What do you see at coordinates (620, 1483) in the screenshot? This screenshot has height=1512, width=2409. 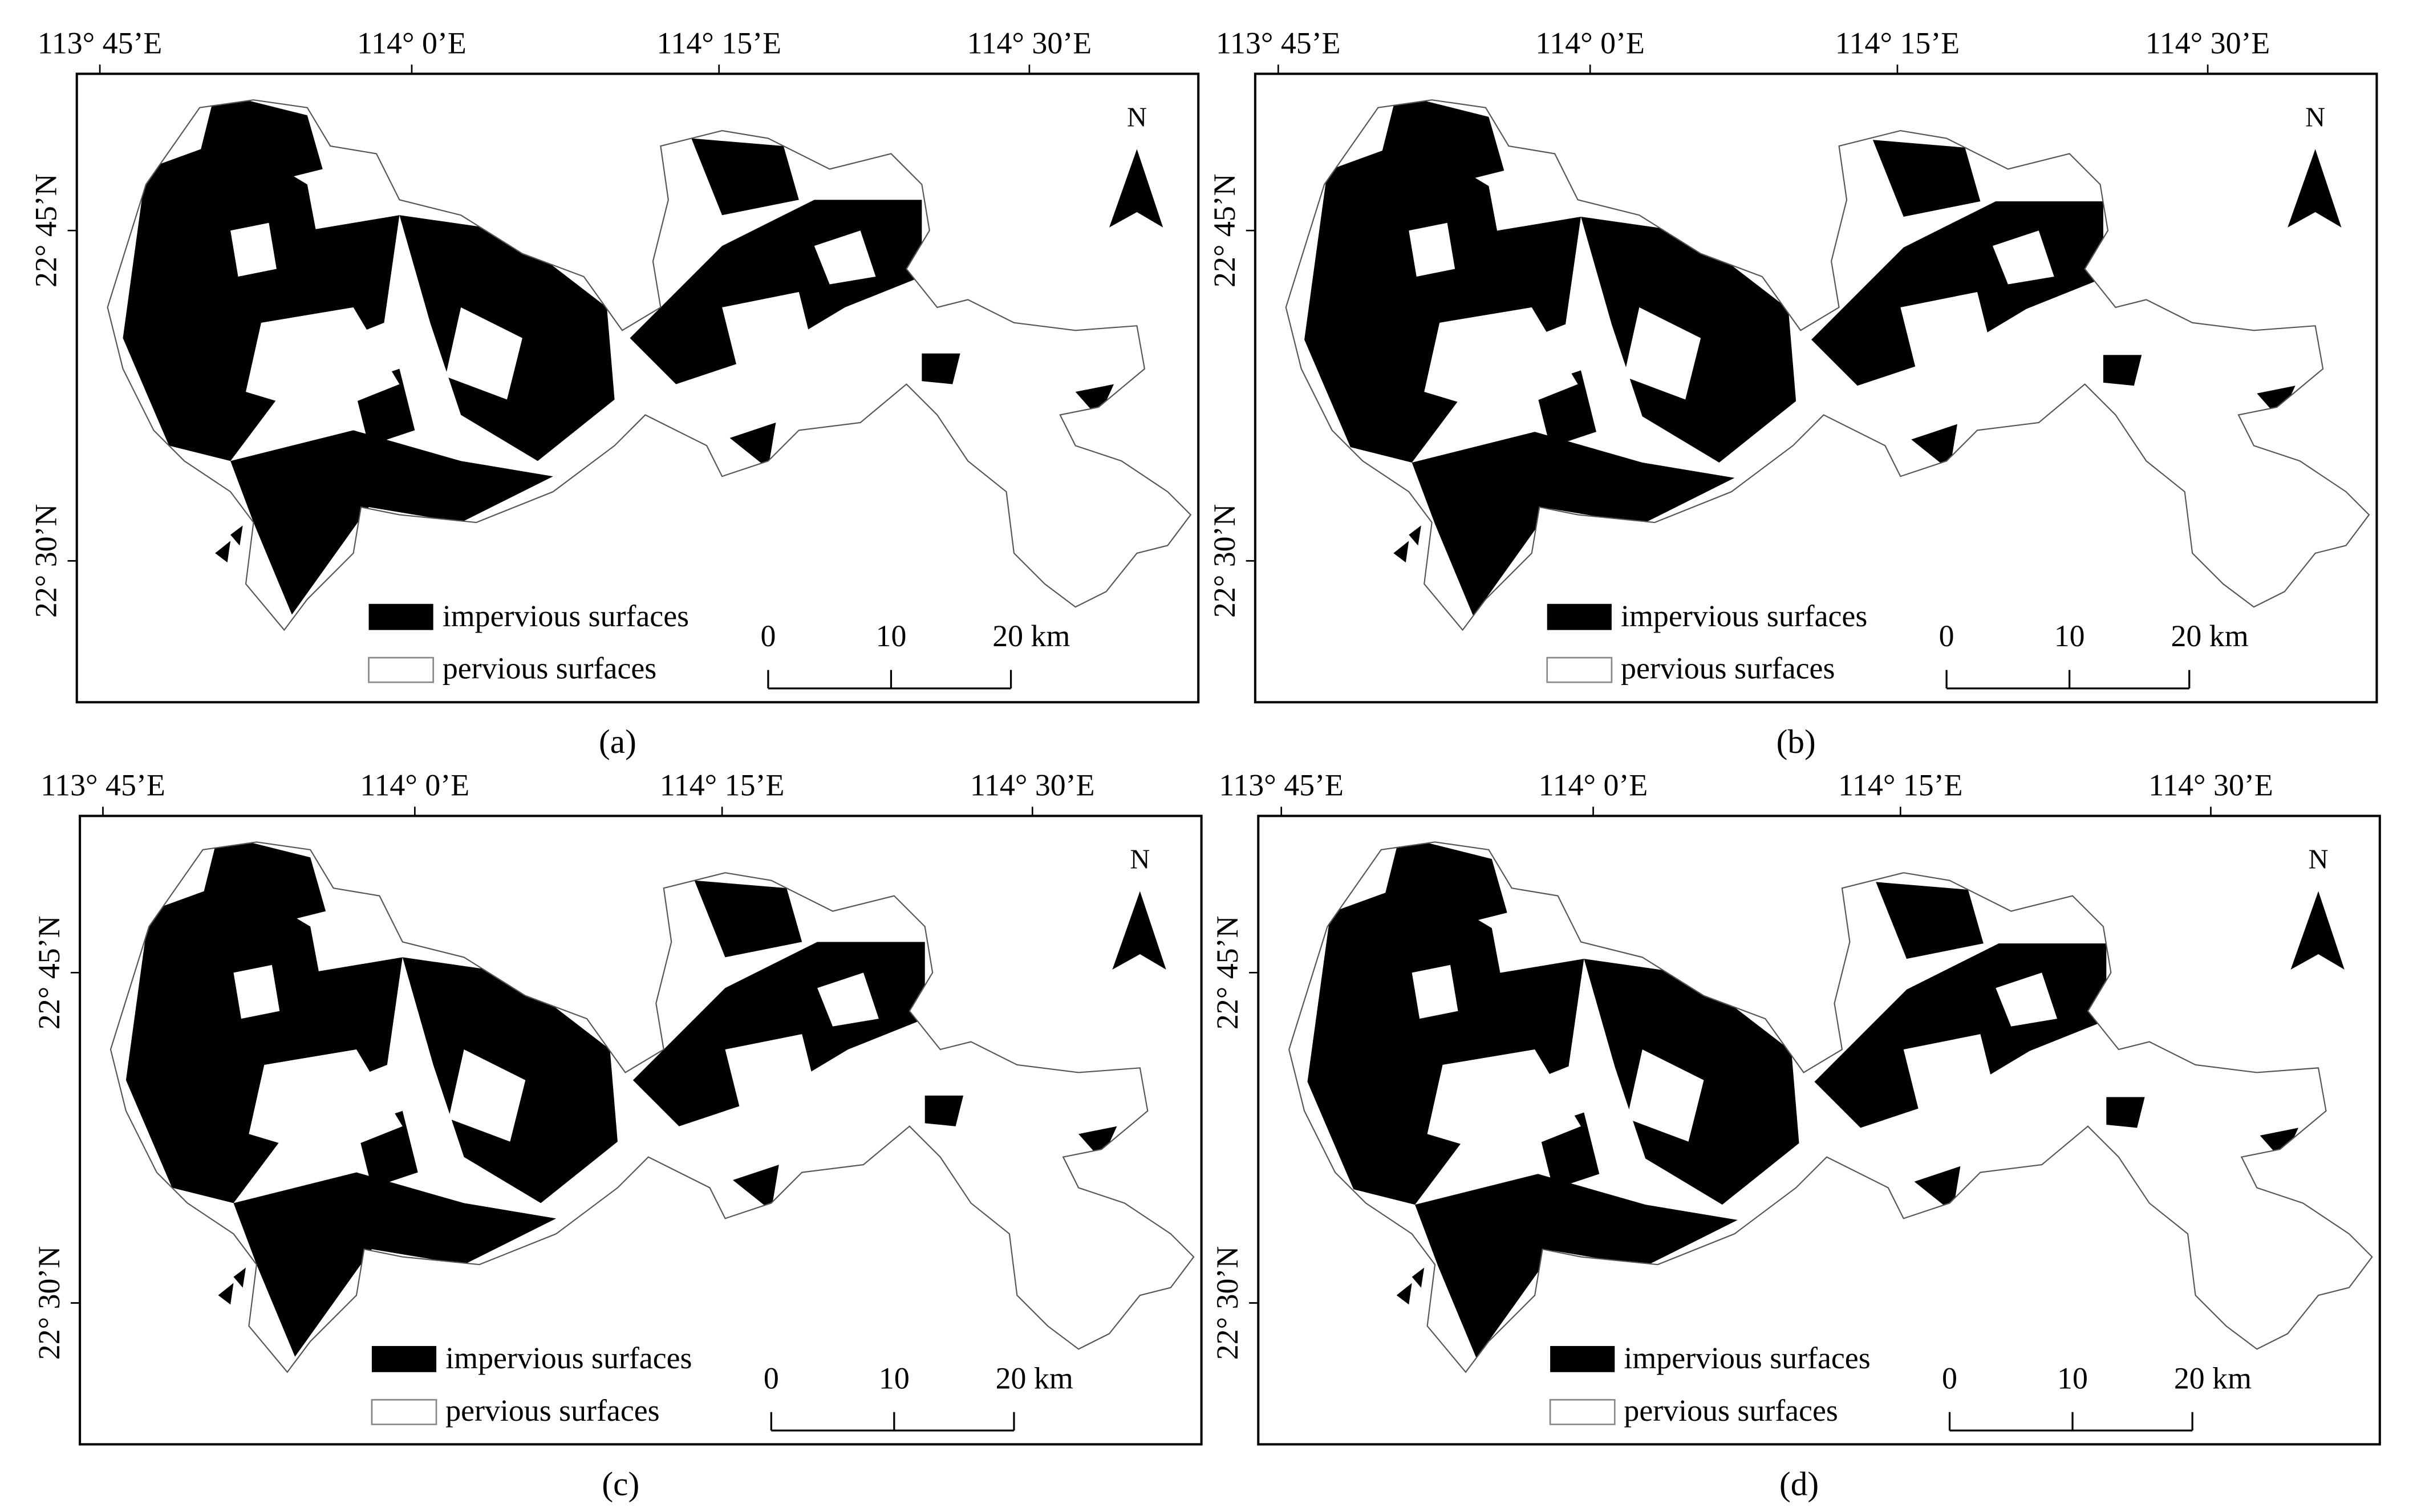 I see `panel-label: (c)` at bounding box center [620, 1483].